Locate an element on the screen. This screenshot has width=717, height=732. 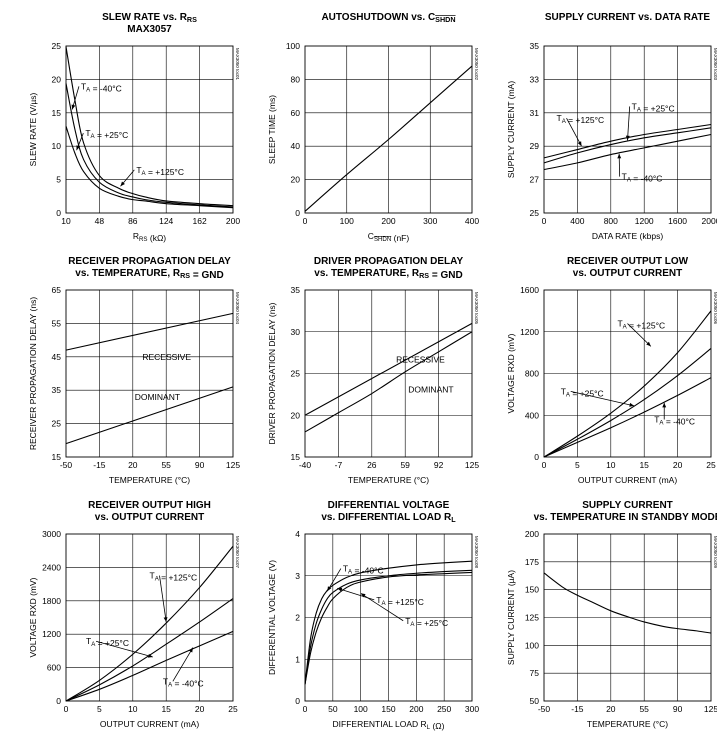
x-tick-label: 55 is located at coordinates (166, 465).